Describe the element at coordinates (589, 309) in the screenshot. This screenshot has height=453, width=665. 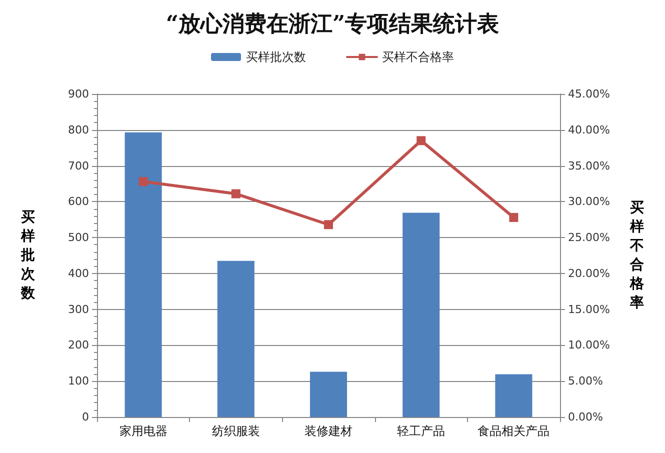
I see `y2-tick-label: 15.00%` at that location.